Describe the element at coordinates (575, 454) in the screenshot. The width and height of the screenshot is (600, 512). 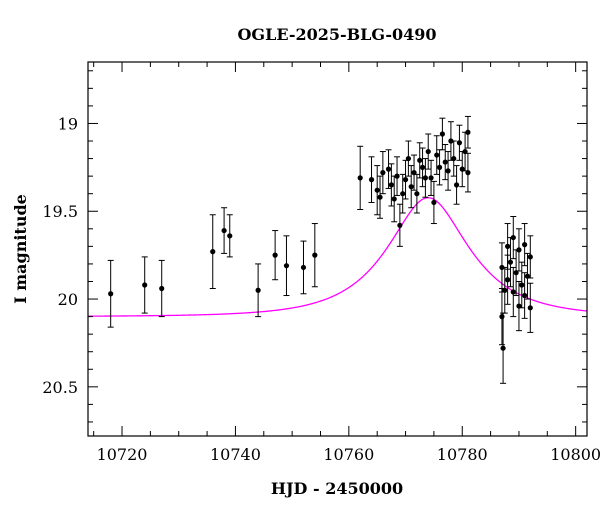
I see `x-tick-label: 10800` at that location.